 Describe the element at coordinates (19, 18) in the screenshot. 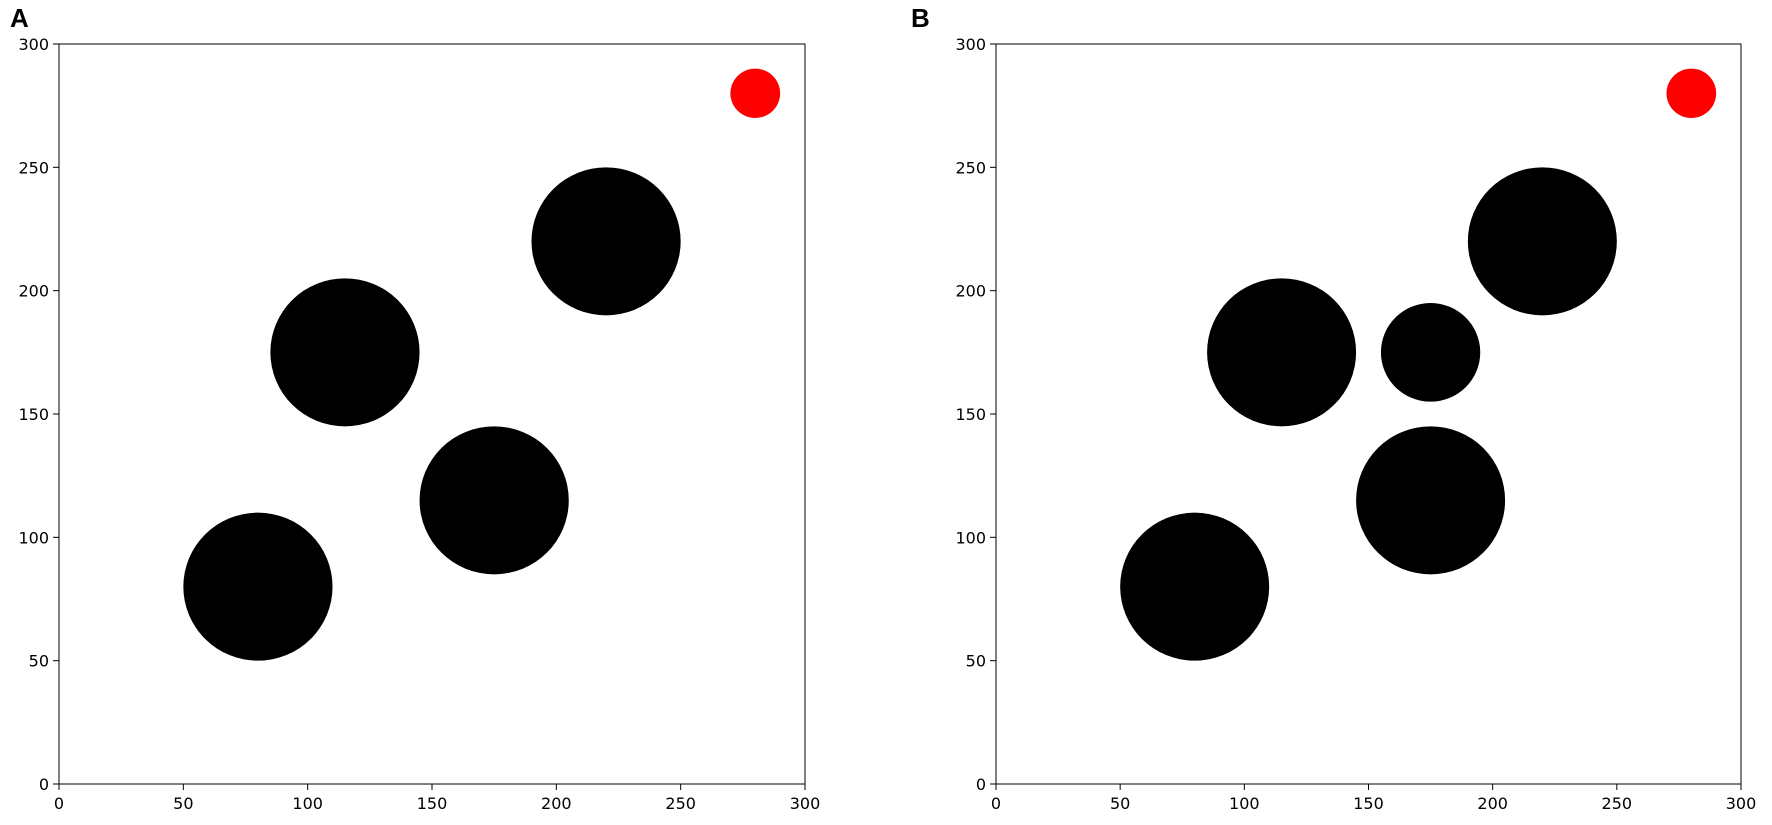

I see `panel-label: A` at that location.